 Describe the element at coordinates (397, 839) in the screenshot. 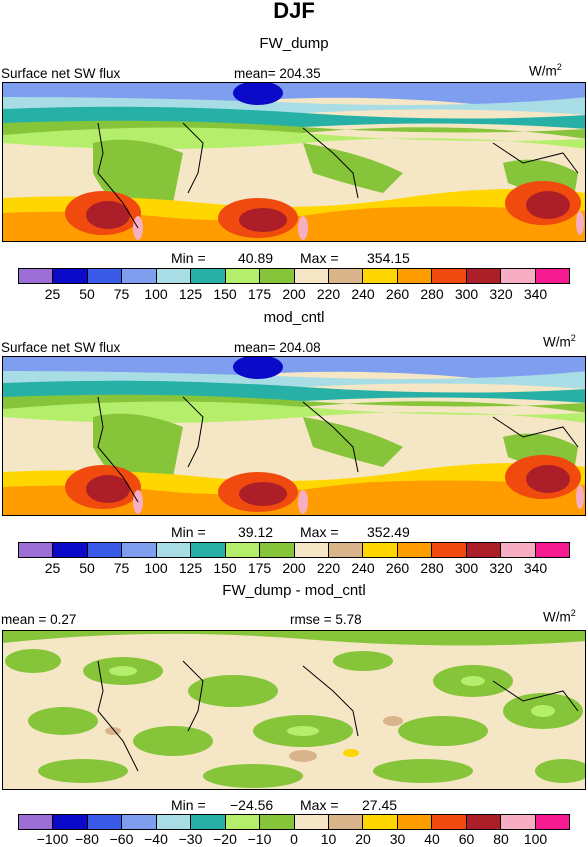

I see `colorbar-tick-label: 30` at that location.